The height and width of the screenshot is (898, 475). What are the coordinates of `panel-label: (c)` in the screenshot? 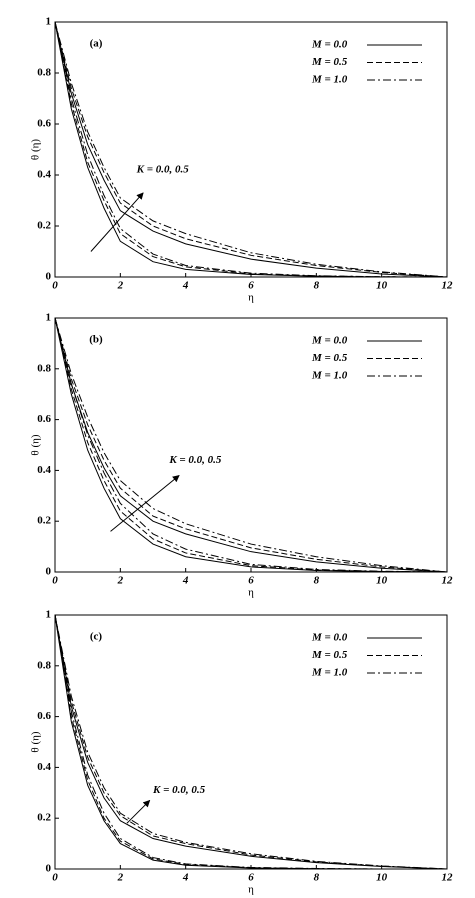 It's located at (96, 637).